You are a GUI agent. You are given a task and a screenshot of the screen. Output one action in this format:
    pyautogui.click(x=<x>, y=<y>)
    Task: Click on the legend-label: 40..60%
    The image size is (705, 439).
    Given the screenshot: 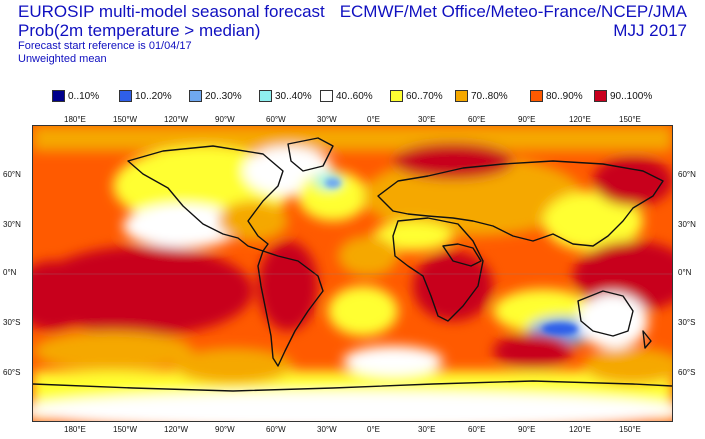 What is the action you would take?
    pyautogui.click(x=354, y=96)
    